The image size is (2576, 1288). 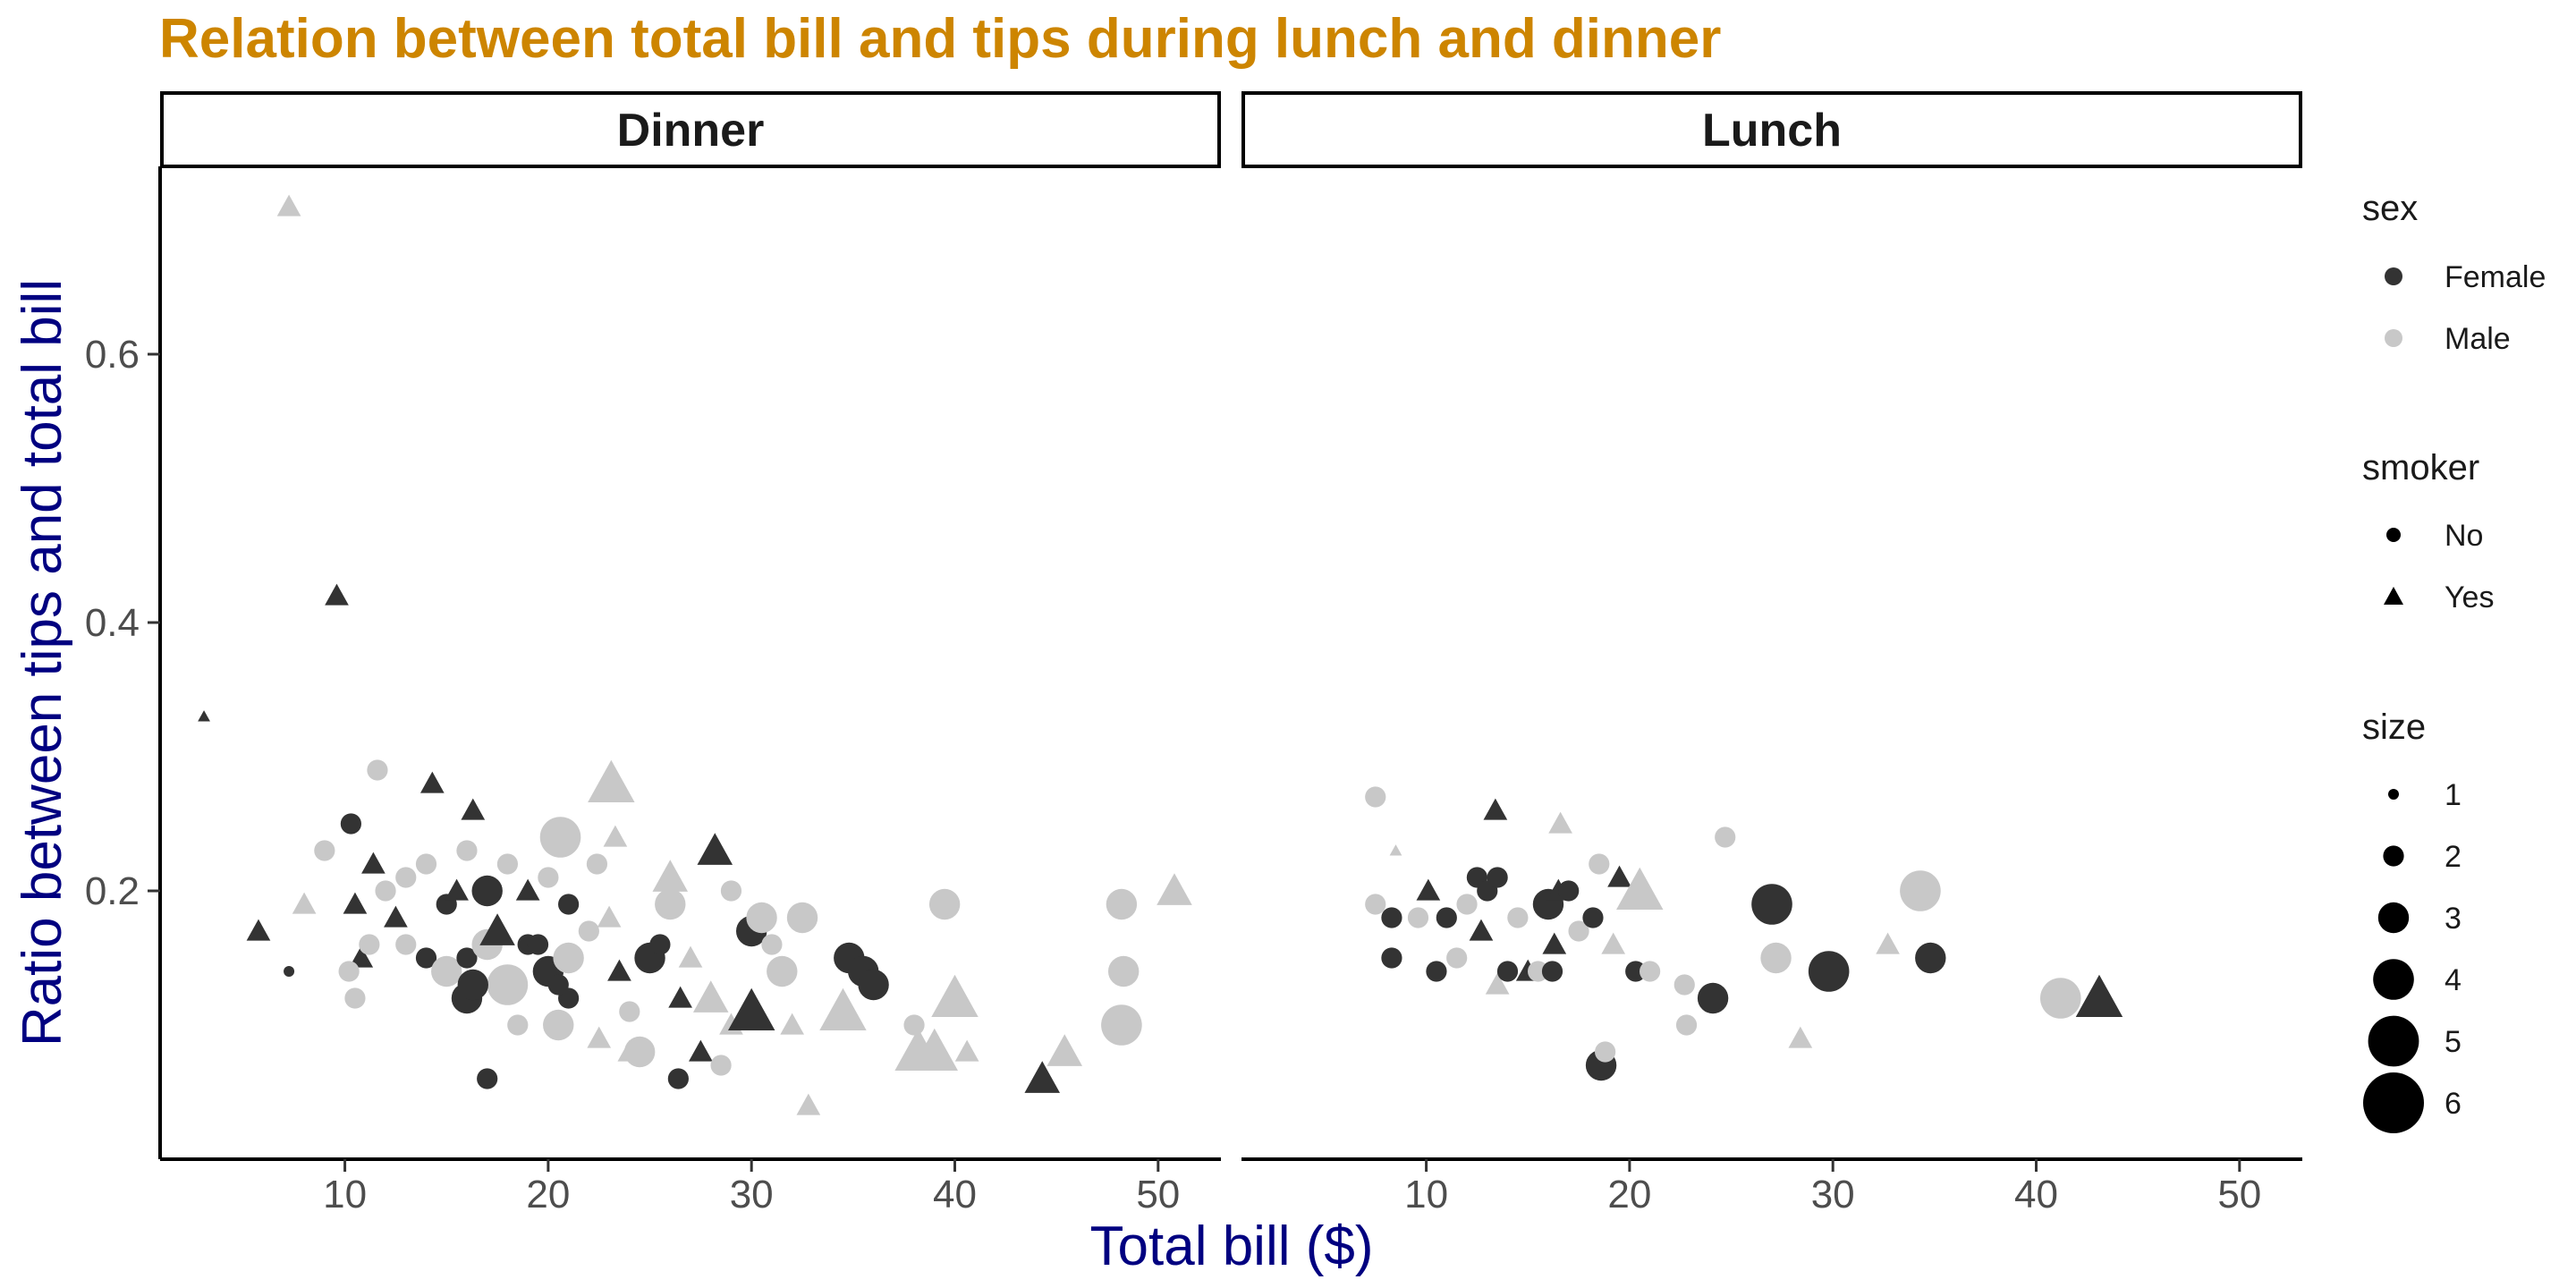 I want to click on x-ticks-lunch: 10 20 30 40 50, so click(x=1832, y=1187).